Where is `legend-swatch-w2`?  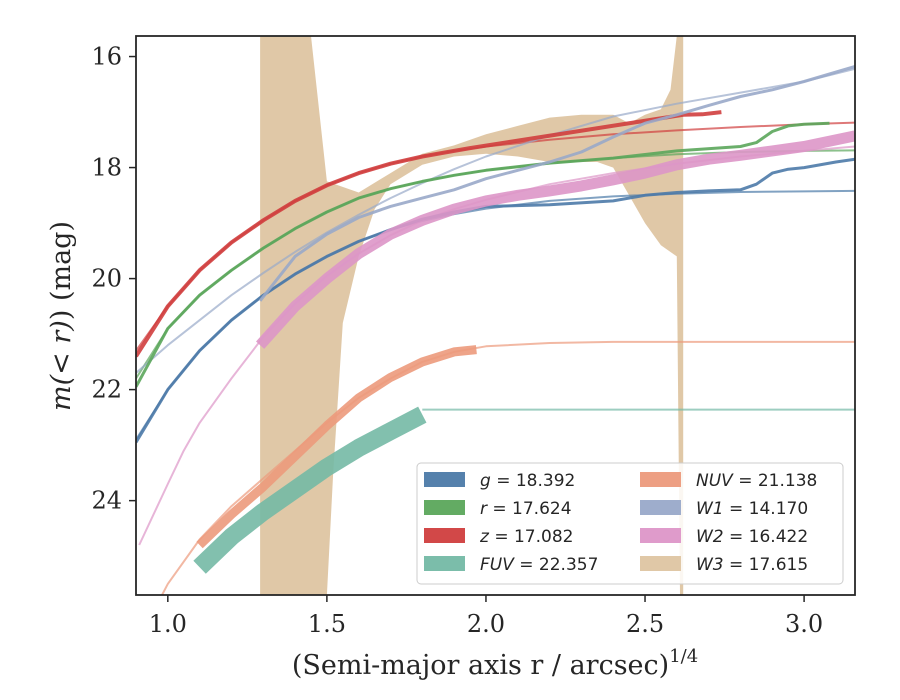 legend-swatch-w2 is located at coordinates (660, 535).